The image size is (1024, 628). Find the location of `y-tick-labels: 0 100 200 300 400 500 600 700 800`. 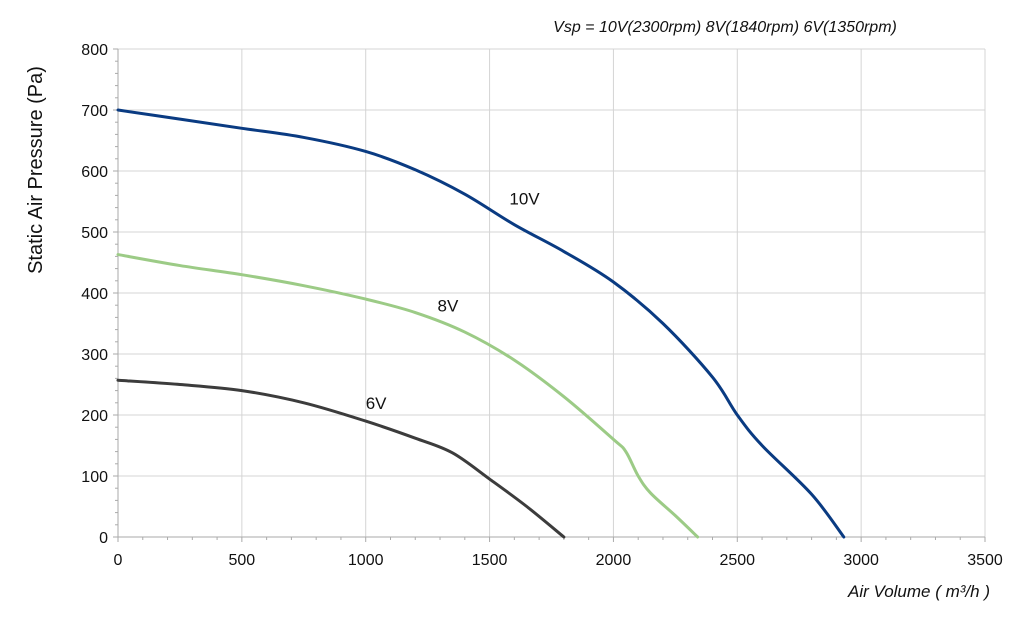

y-tick-labels: 0 100 200 300 400 500 600 700 800 is located at coordinates (94, 294).